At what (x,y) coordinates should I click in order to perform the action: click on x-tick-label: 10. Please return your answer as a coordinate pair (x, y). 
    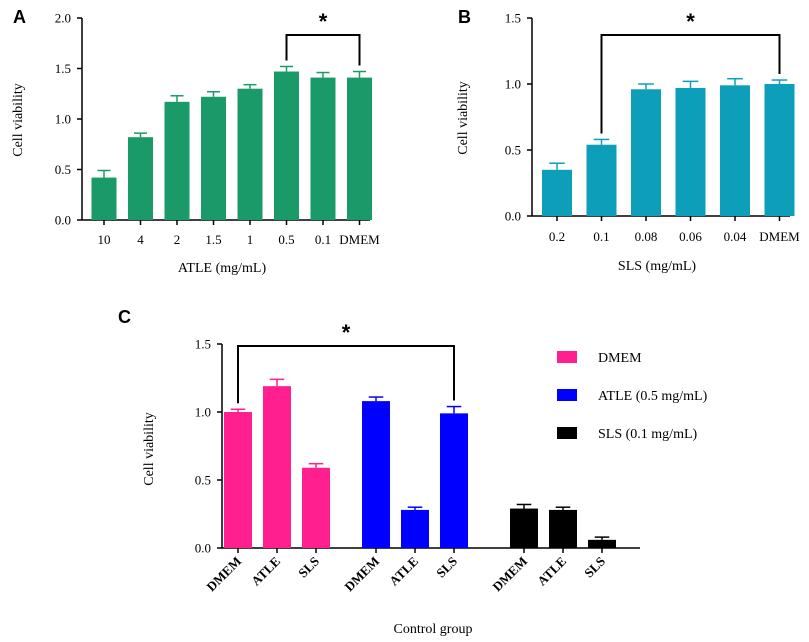
    Looking at the image, I should click on (104, 239).